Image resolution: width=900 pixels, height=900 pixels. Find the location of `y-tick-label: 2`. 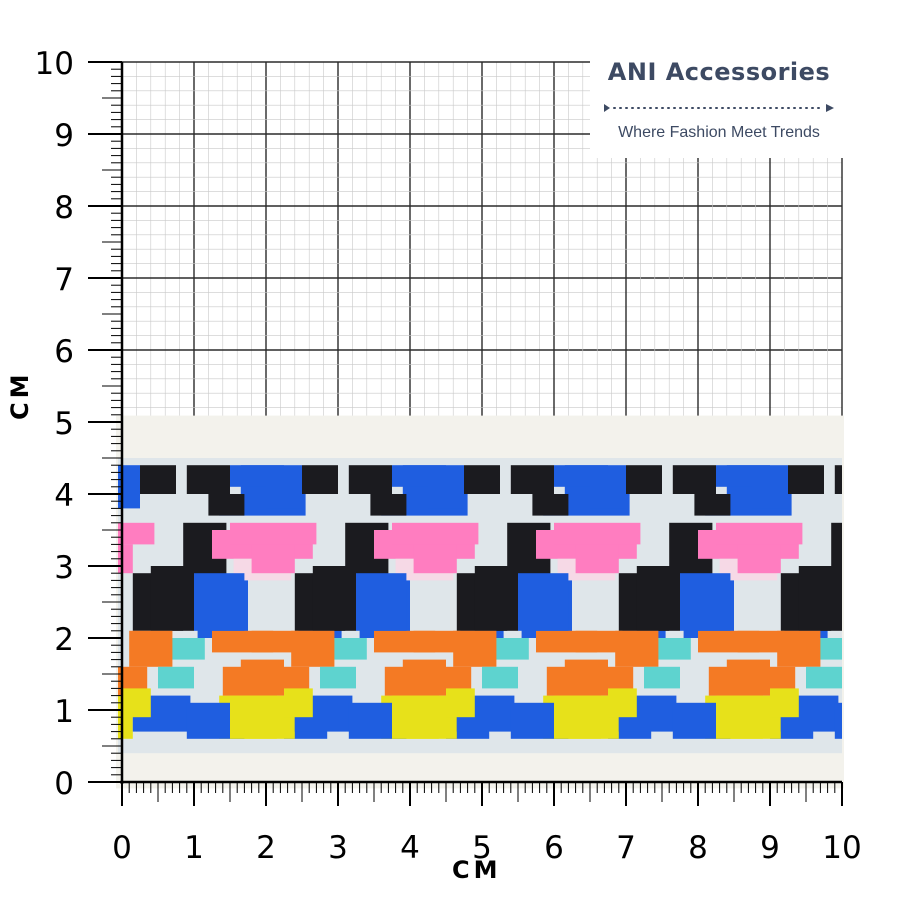

y-tick-label: 2 is located at coordinates (64, 640).